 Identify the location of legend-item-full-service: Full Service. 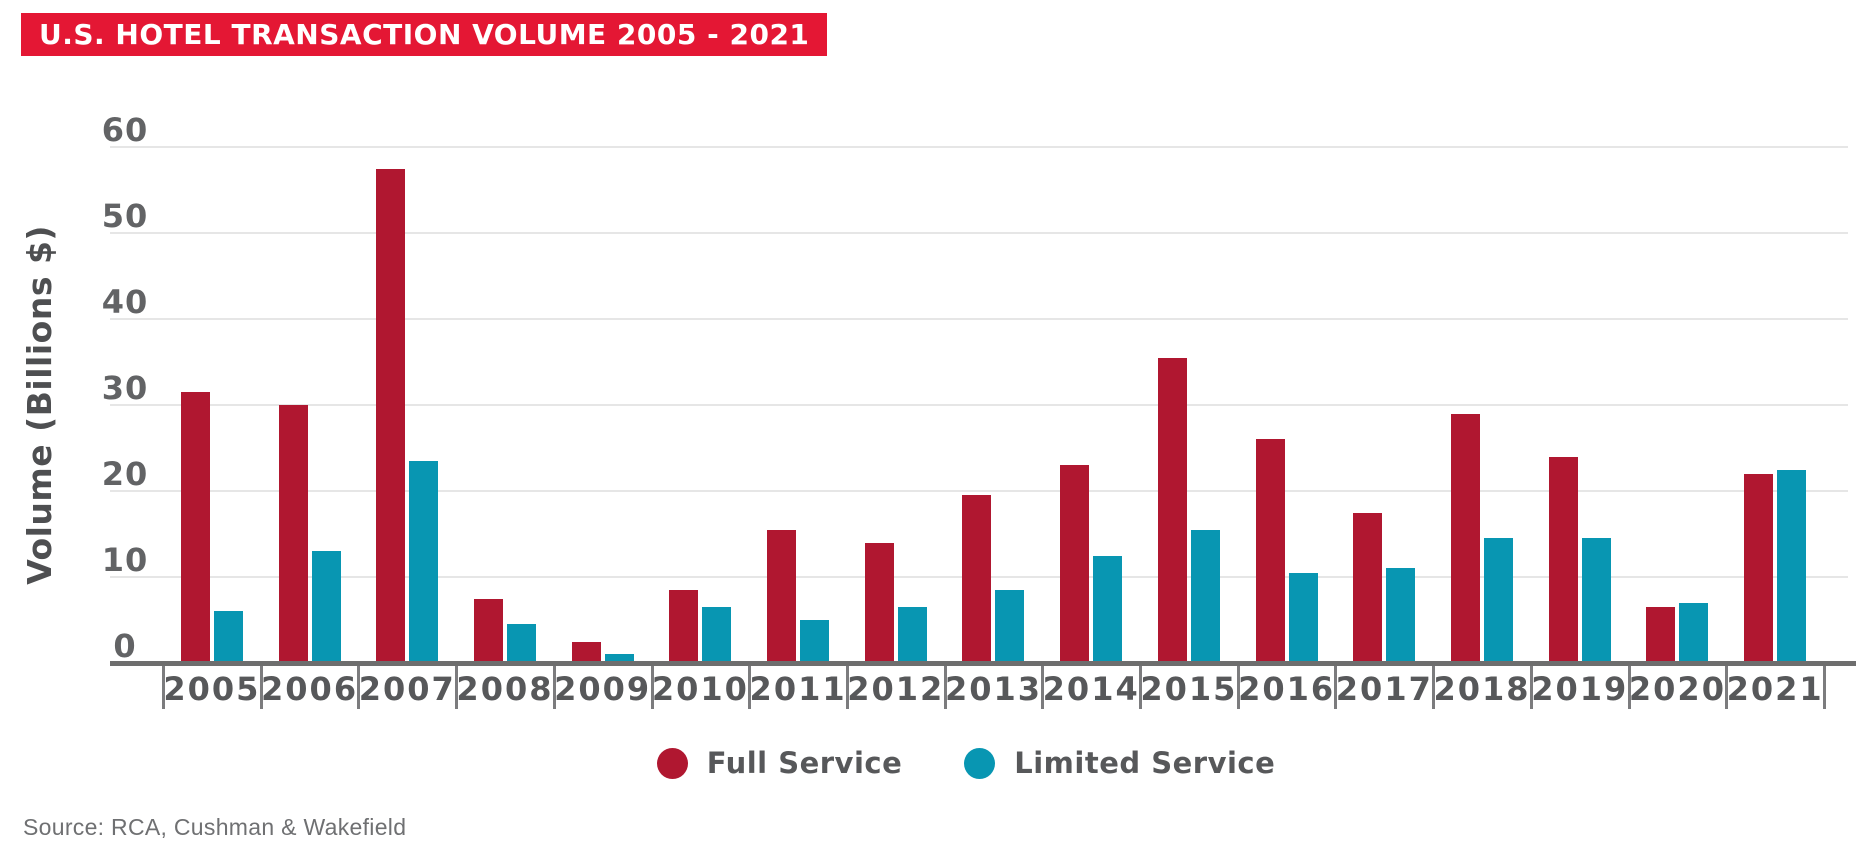
(779, 763).